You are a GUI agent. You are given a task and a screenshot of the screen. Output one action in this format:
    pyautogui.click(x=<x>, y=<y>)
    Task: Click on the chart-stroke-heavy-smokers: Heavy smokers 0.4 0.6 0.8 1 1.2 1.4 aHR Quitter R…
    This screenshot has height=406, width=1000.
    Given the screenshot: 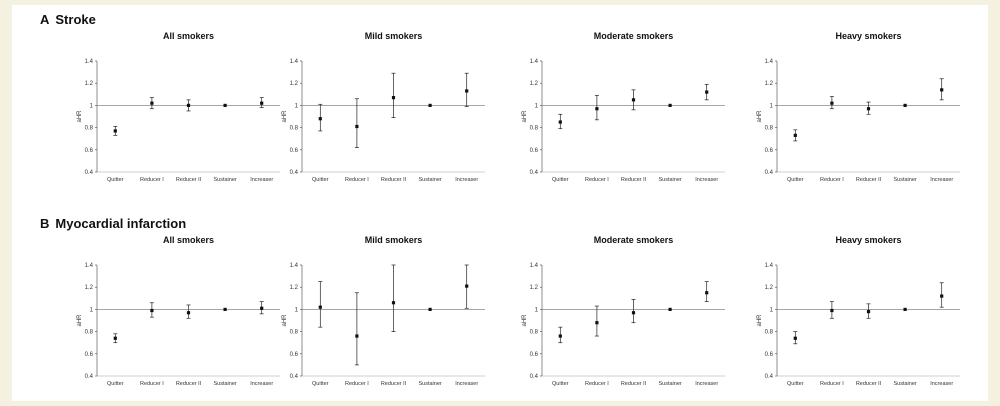 What is the action you would take?
    pyautogui.click(x=858, y=107)
    